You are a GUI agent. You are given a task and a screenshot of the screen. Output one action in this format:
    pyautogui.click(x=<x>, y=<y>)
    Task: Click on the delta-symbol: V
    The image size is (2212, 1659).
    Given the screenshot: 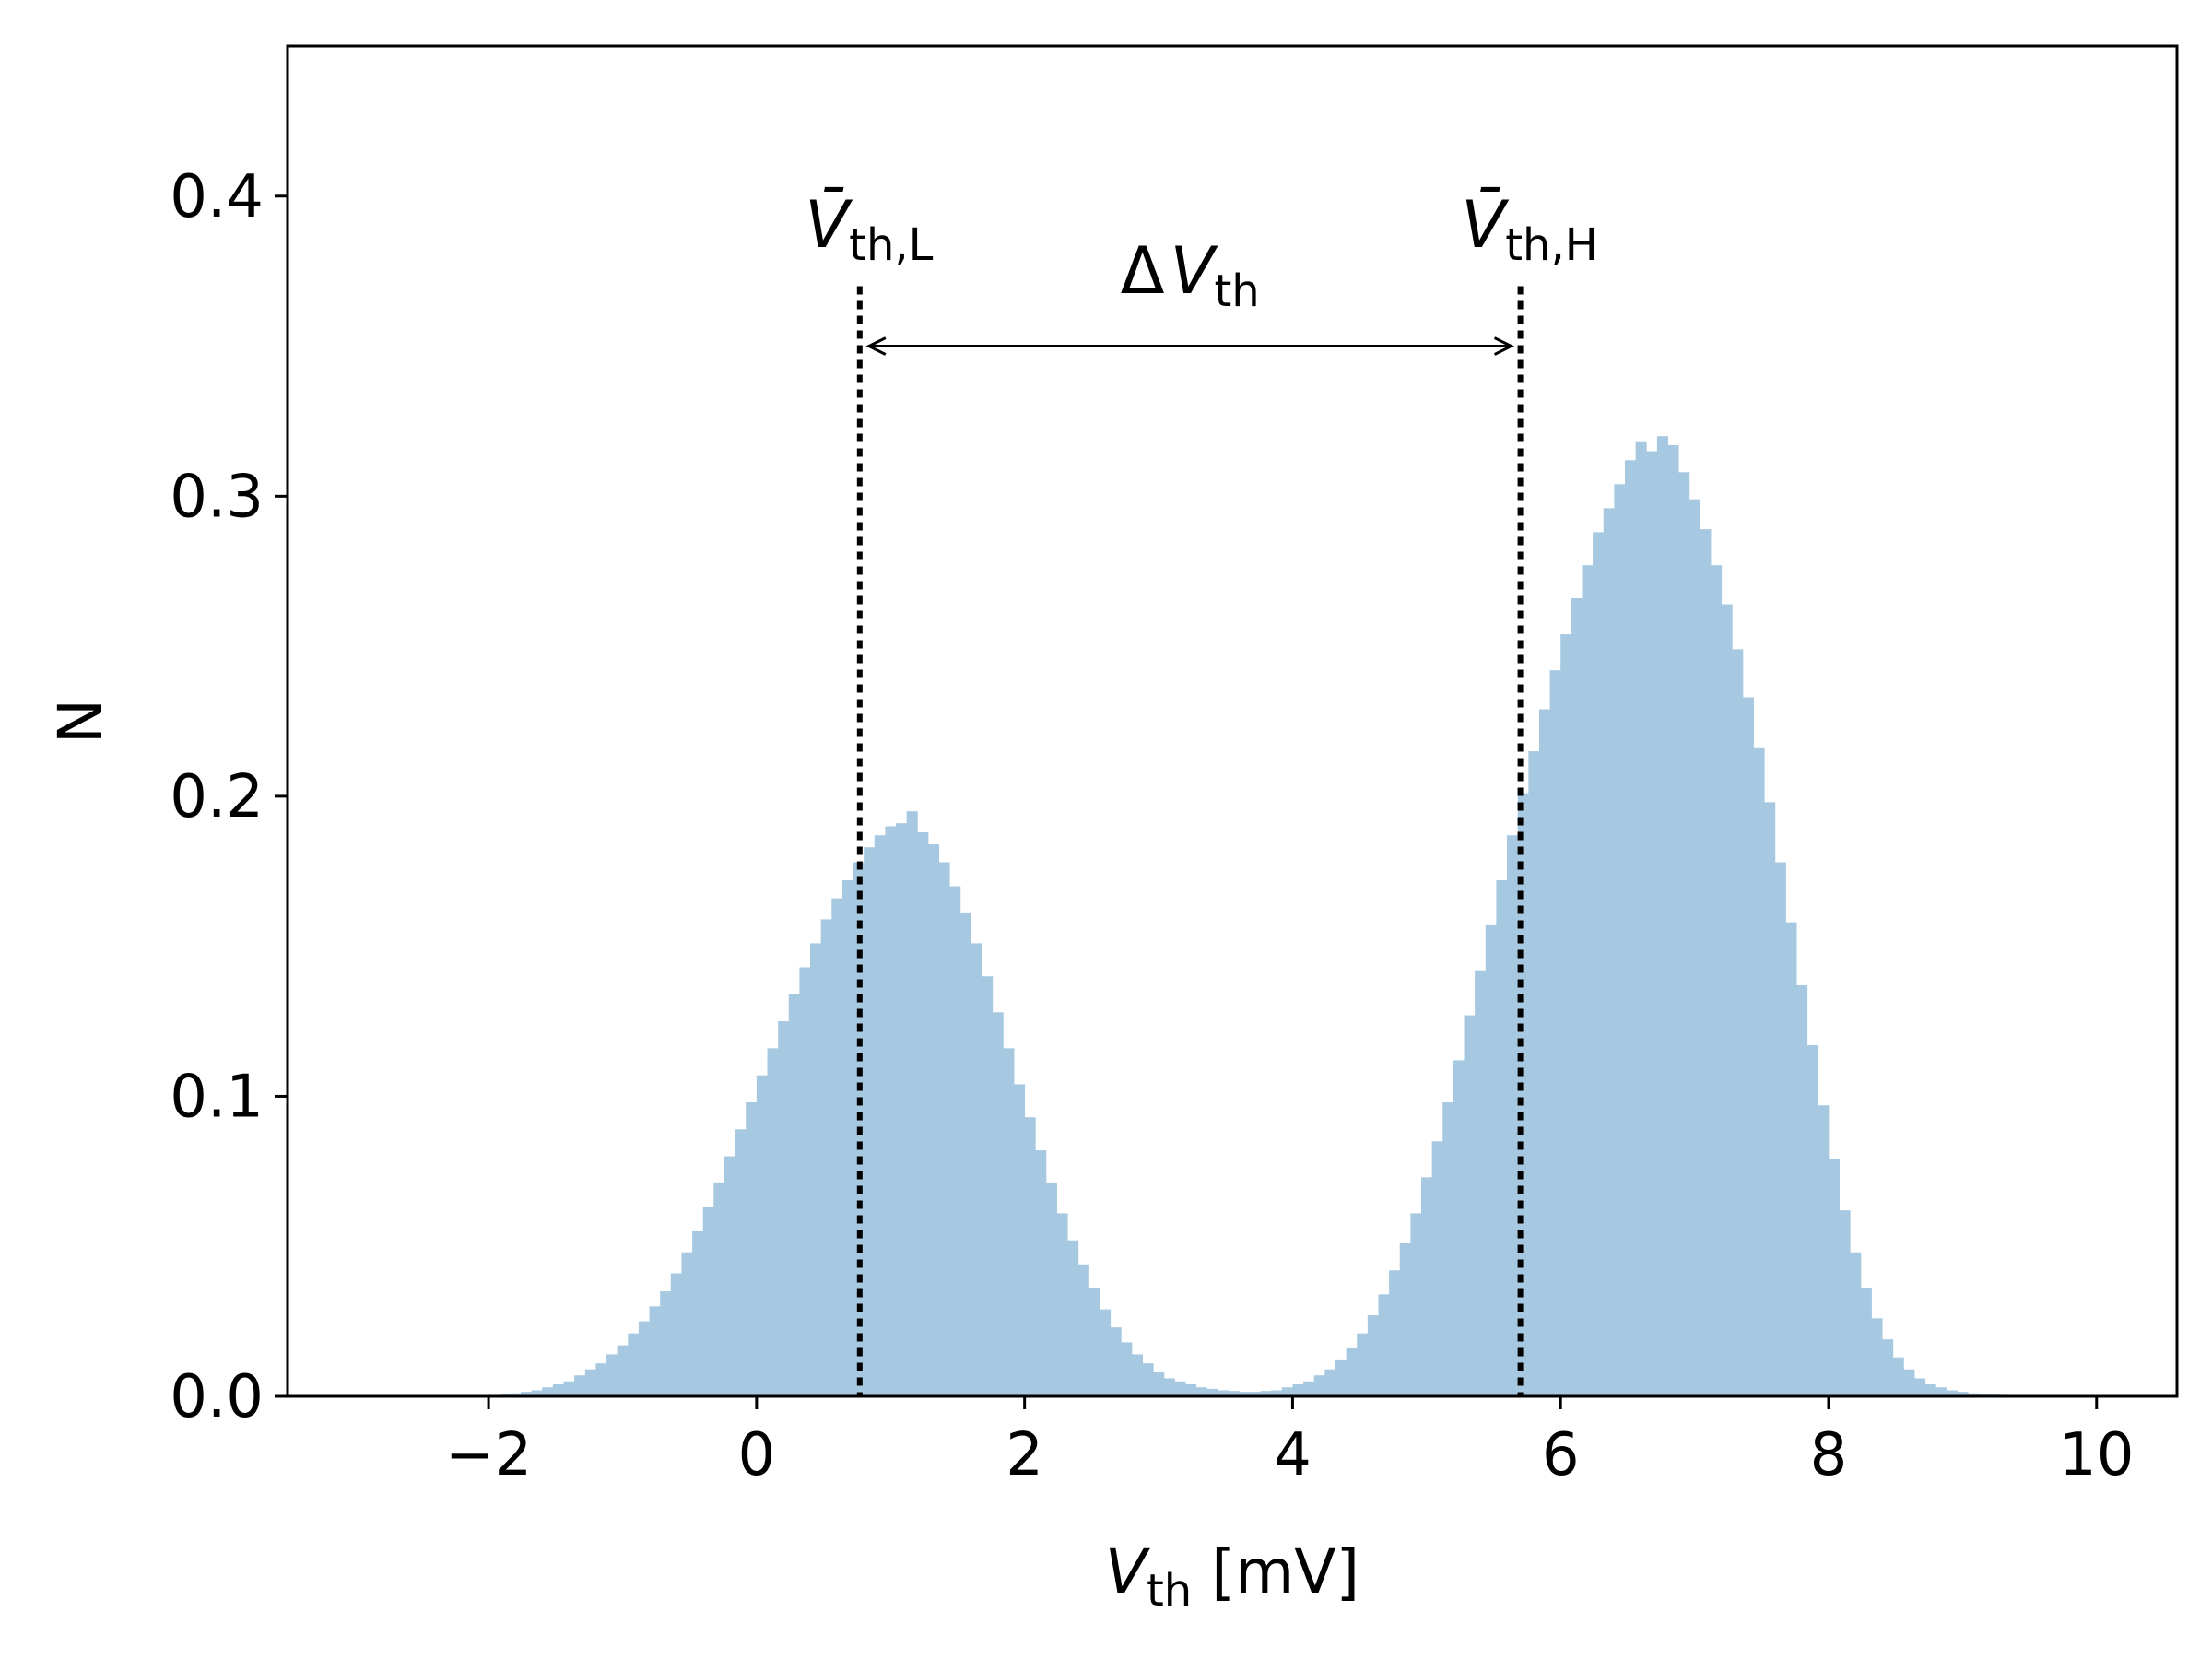 What is the action you would take?
    pyautogui.click(x=1194, y=271)
    